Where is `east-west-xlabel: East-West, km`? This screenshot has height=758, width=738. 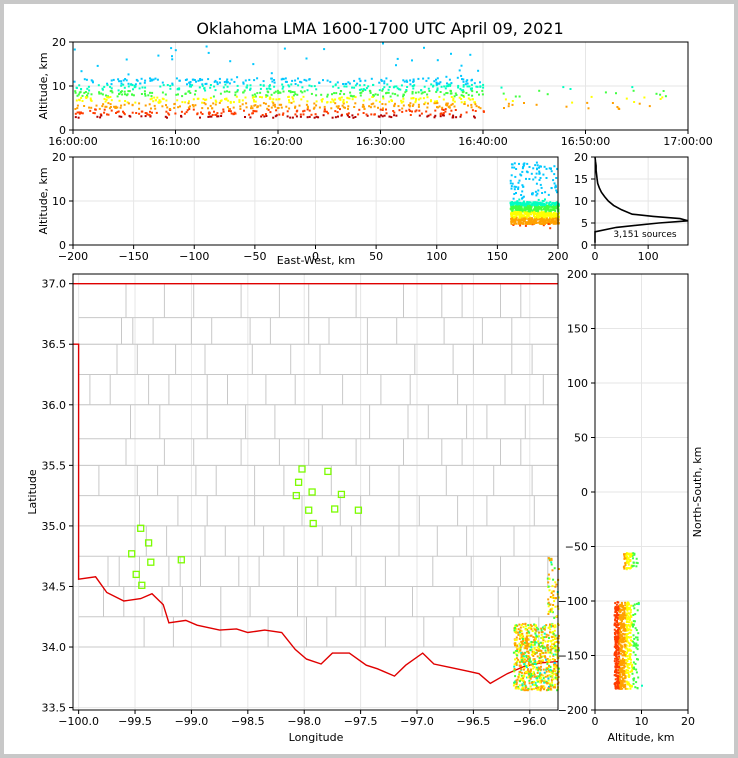
east-west-xlabel: East-West, km is located at coordinates (316, 260).